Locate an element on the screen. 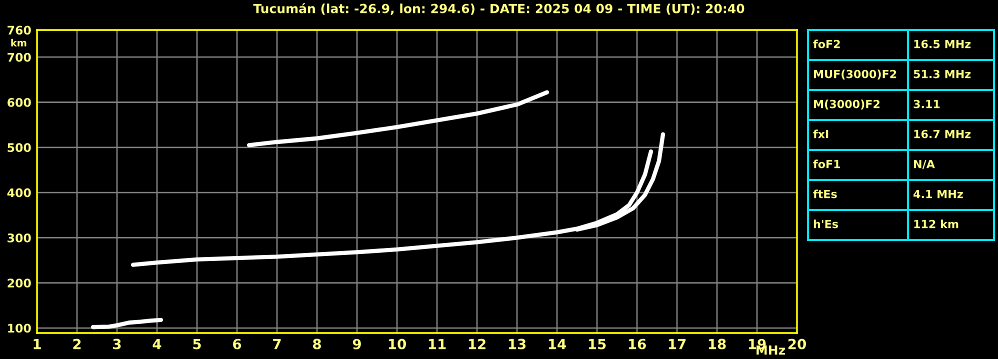  y-tick-label: 700 is located at coordinates (19, 57).